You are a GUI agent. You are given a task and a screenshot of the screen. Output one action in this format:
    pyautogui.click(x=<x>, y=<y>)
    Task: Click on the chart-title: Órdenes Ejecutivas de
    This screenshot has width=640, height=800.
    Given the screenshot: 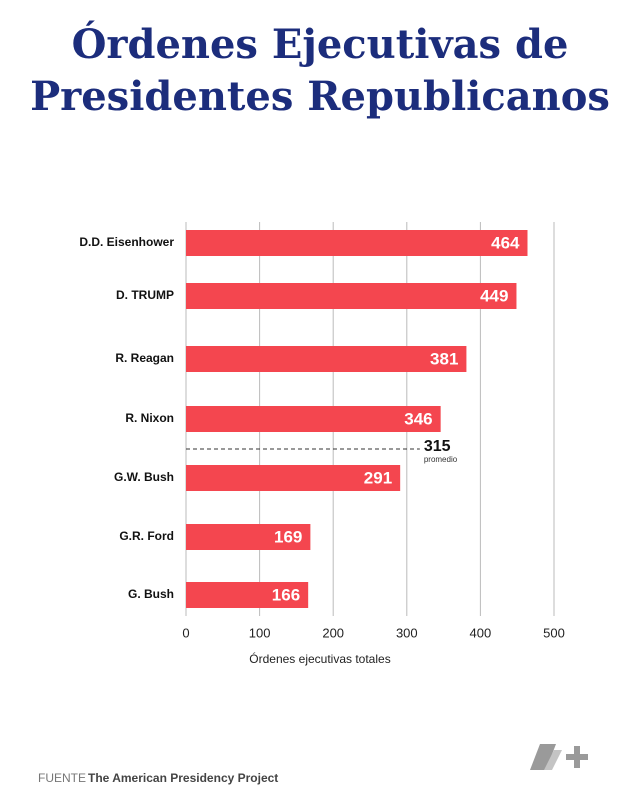 What is the action you would take?
    pyautogui.click(x=320, y=44)
    